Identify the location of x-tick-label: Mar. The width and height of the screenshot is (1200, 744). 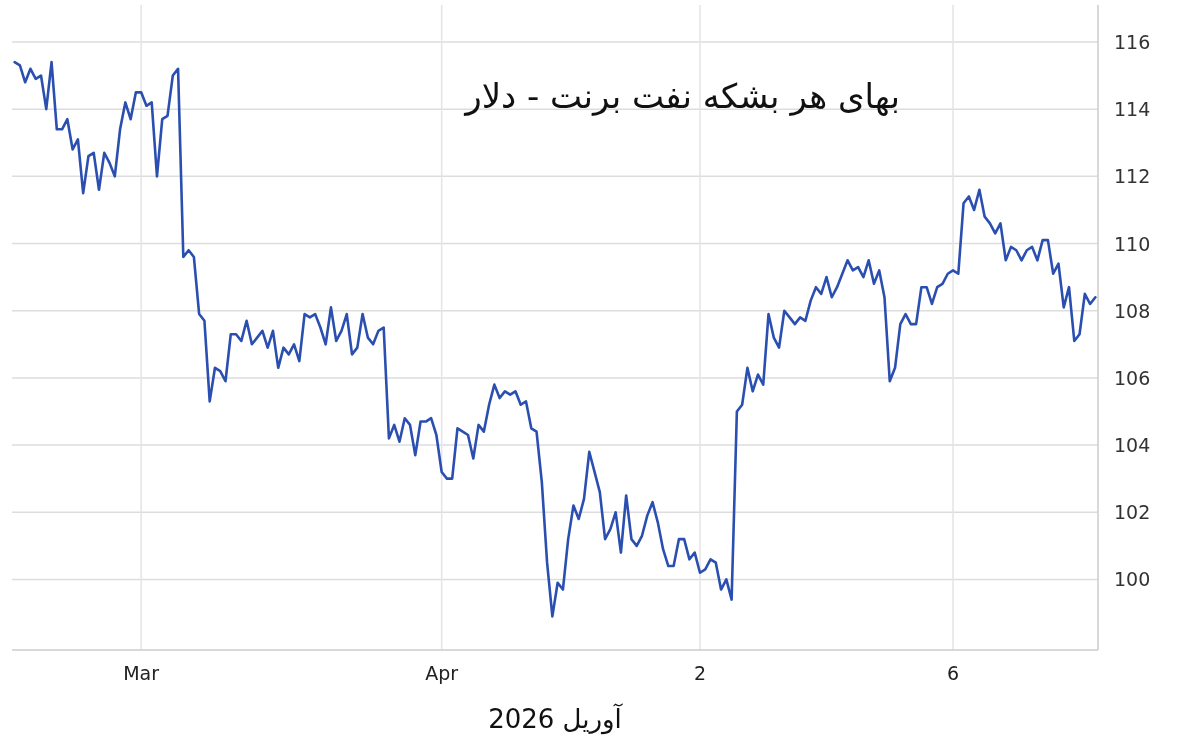
(141, 673).